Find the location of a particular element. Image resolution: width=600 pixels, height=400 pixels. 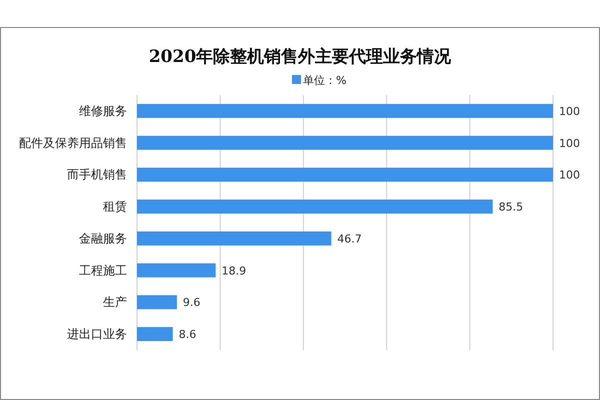

y-tick-label: 生产 is located at coordinates (115, 302).